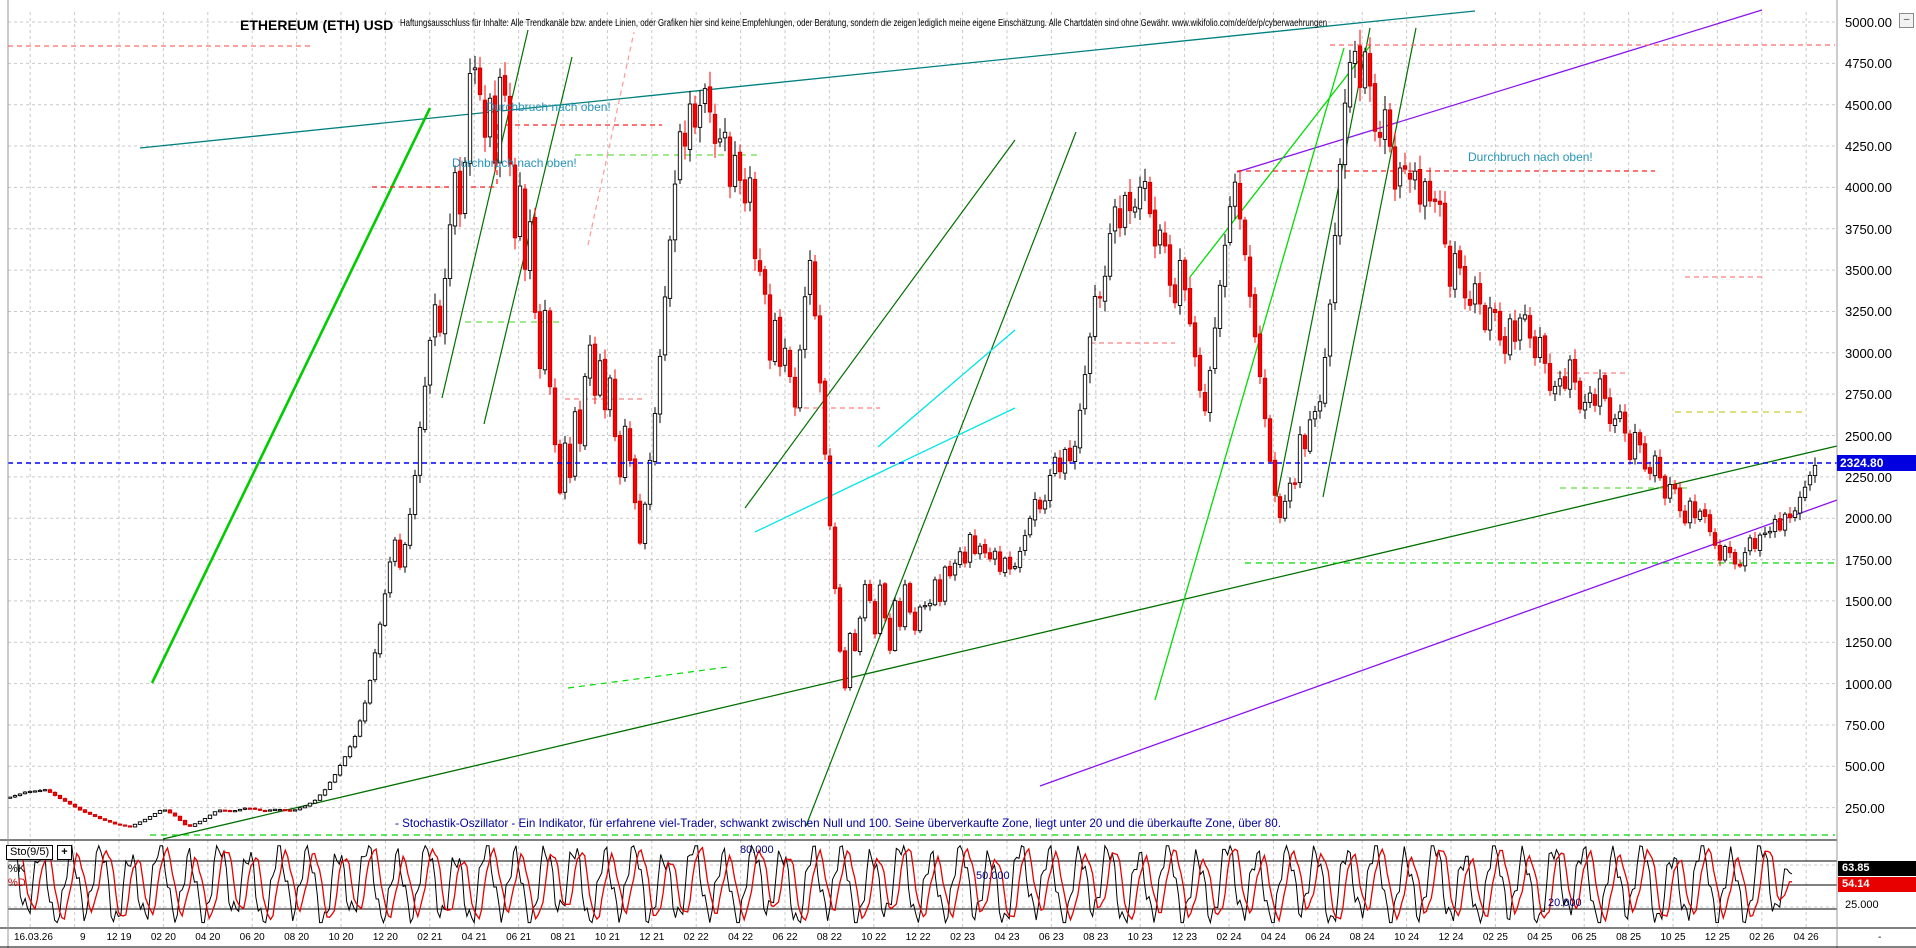 The height and width of the screenshot is (948, 1916). Describe the element at coordinates (648, 677) in the screenshot. I see `green-dashed-diagonal` at that location.